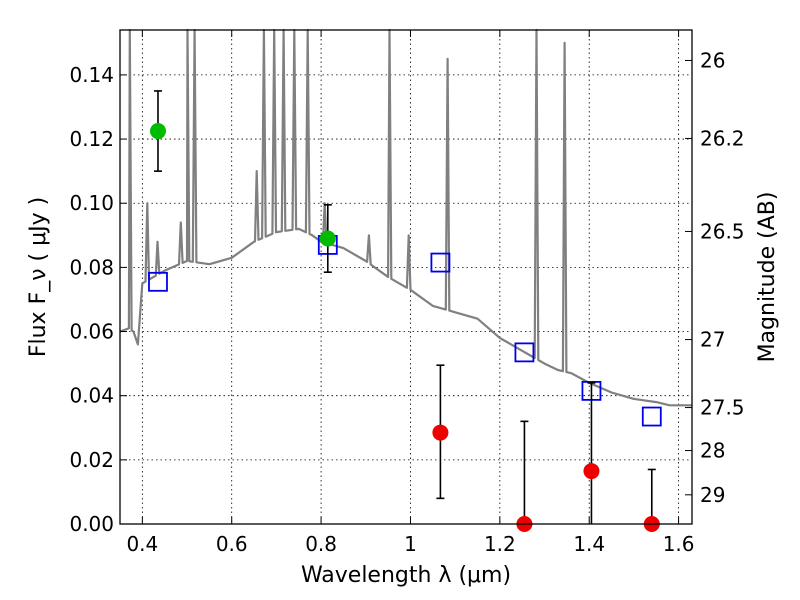 The height and width of the screenshot is (600, 800). Describe the element at coordinates (712, 451) in the screenshot. I see `right-tick-label: 28` at that location.